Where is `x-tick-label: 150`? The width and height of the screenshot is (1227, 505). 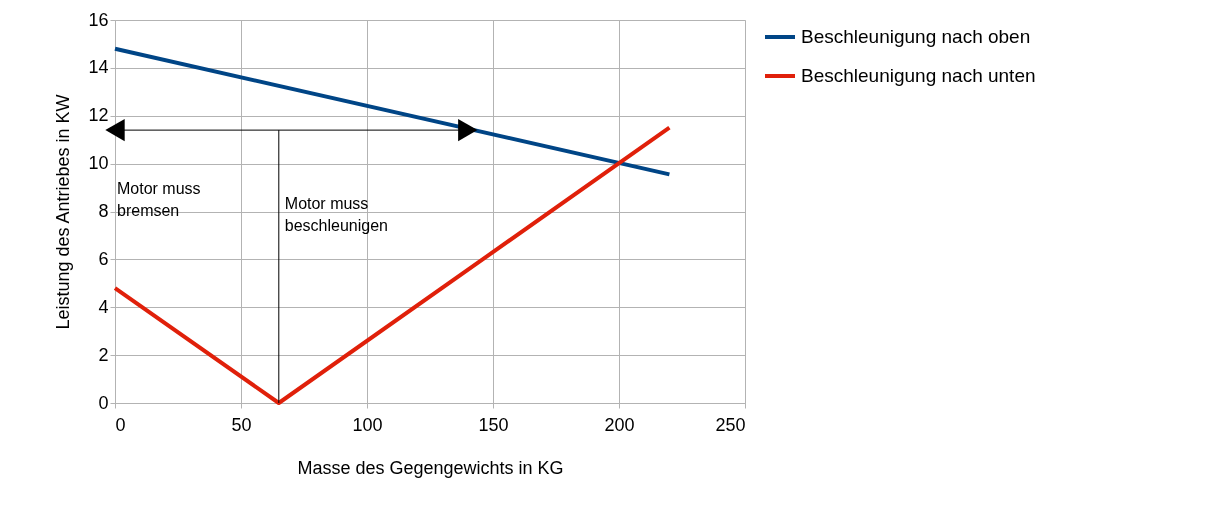 x-tick-label: 150 is located at coordinates (493, 424).